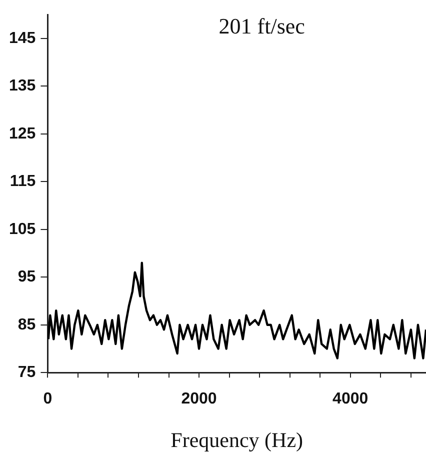 The image size is (426, 462). I want to click on x-tick-label: 2000, so click(199, 399).